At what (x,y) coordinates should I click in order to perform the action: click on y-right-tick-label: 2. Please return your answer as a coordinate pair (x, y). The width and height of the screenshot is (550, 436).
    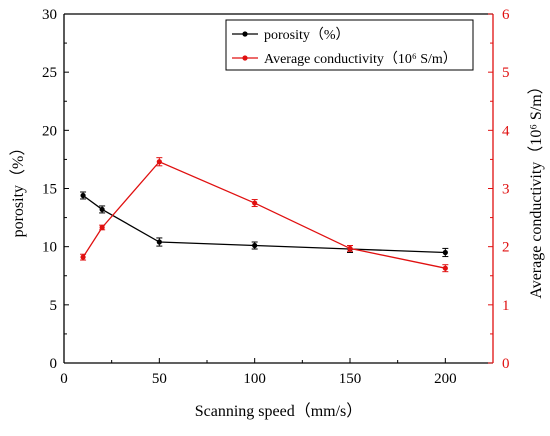
    Looking at the image, I should click on (506, 248).